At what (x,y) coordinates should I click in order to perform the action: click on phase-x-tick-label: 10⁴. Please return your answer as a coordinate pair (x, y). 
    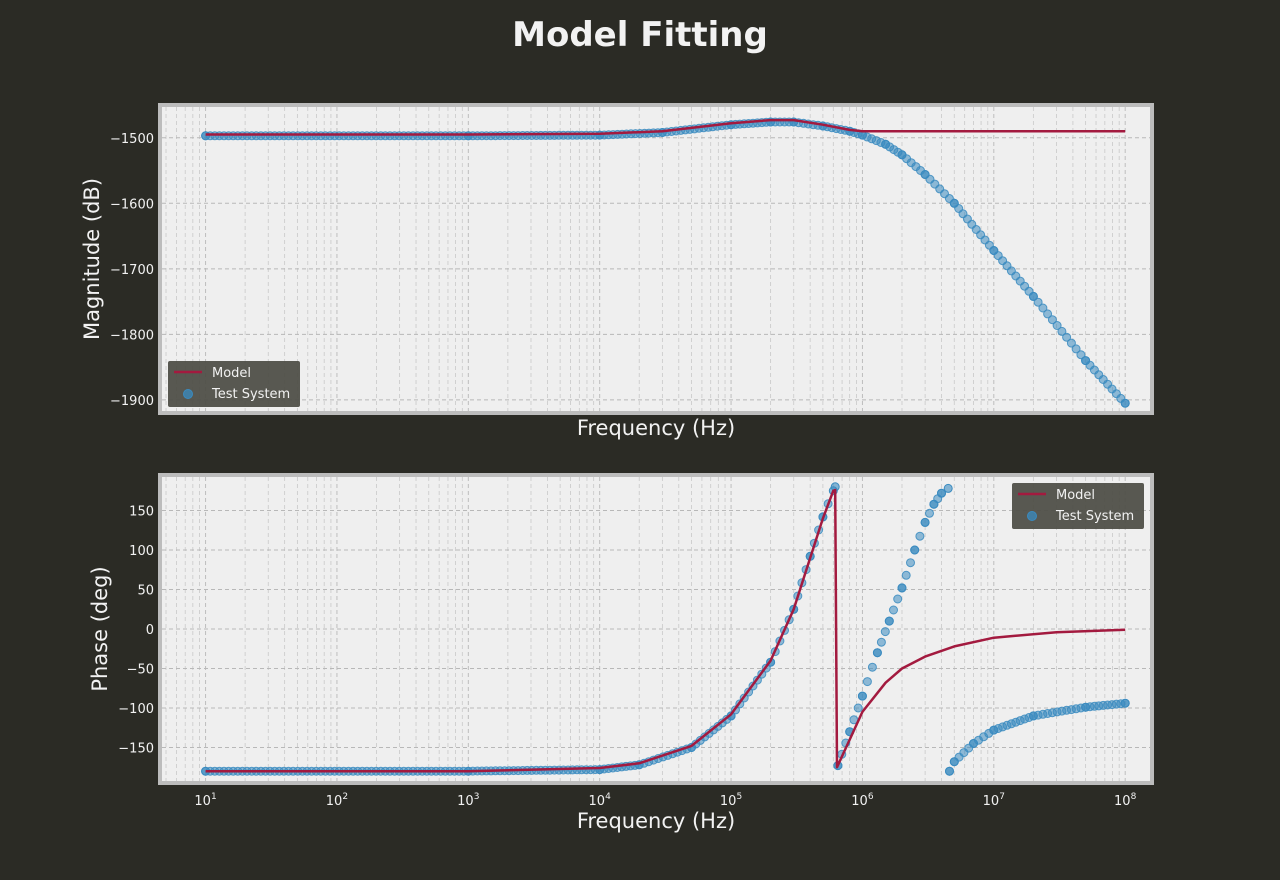
    Looking at the image, I should click on (600, 800).